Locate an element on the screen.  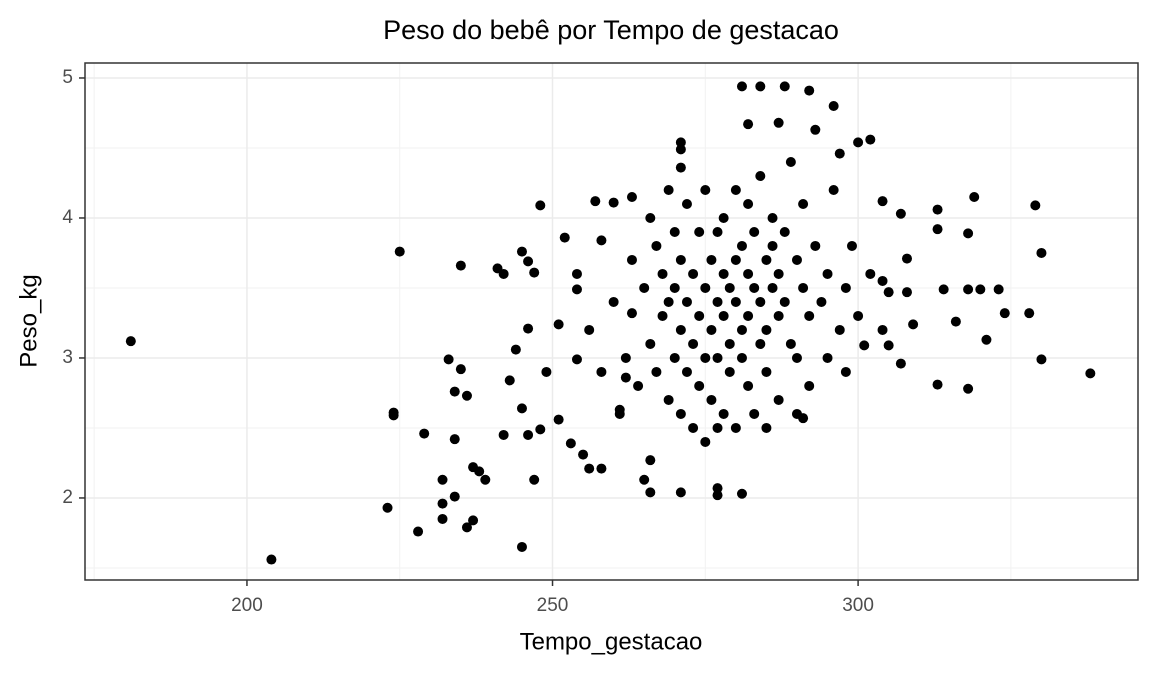
y-tick-label: 3 is located at coordinates (67, 357).